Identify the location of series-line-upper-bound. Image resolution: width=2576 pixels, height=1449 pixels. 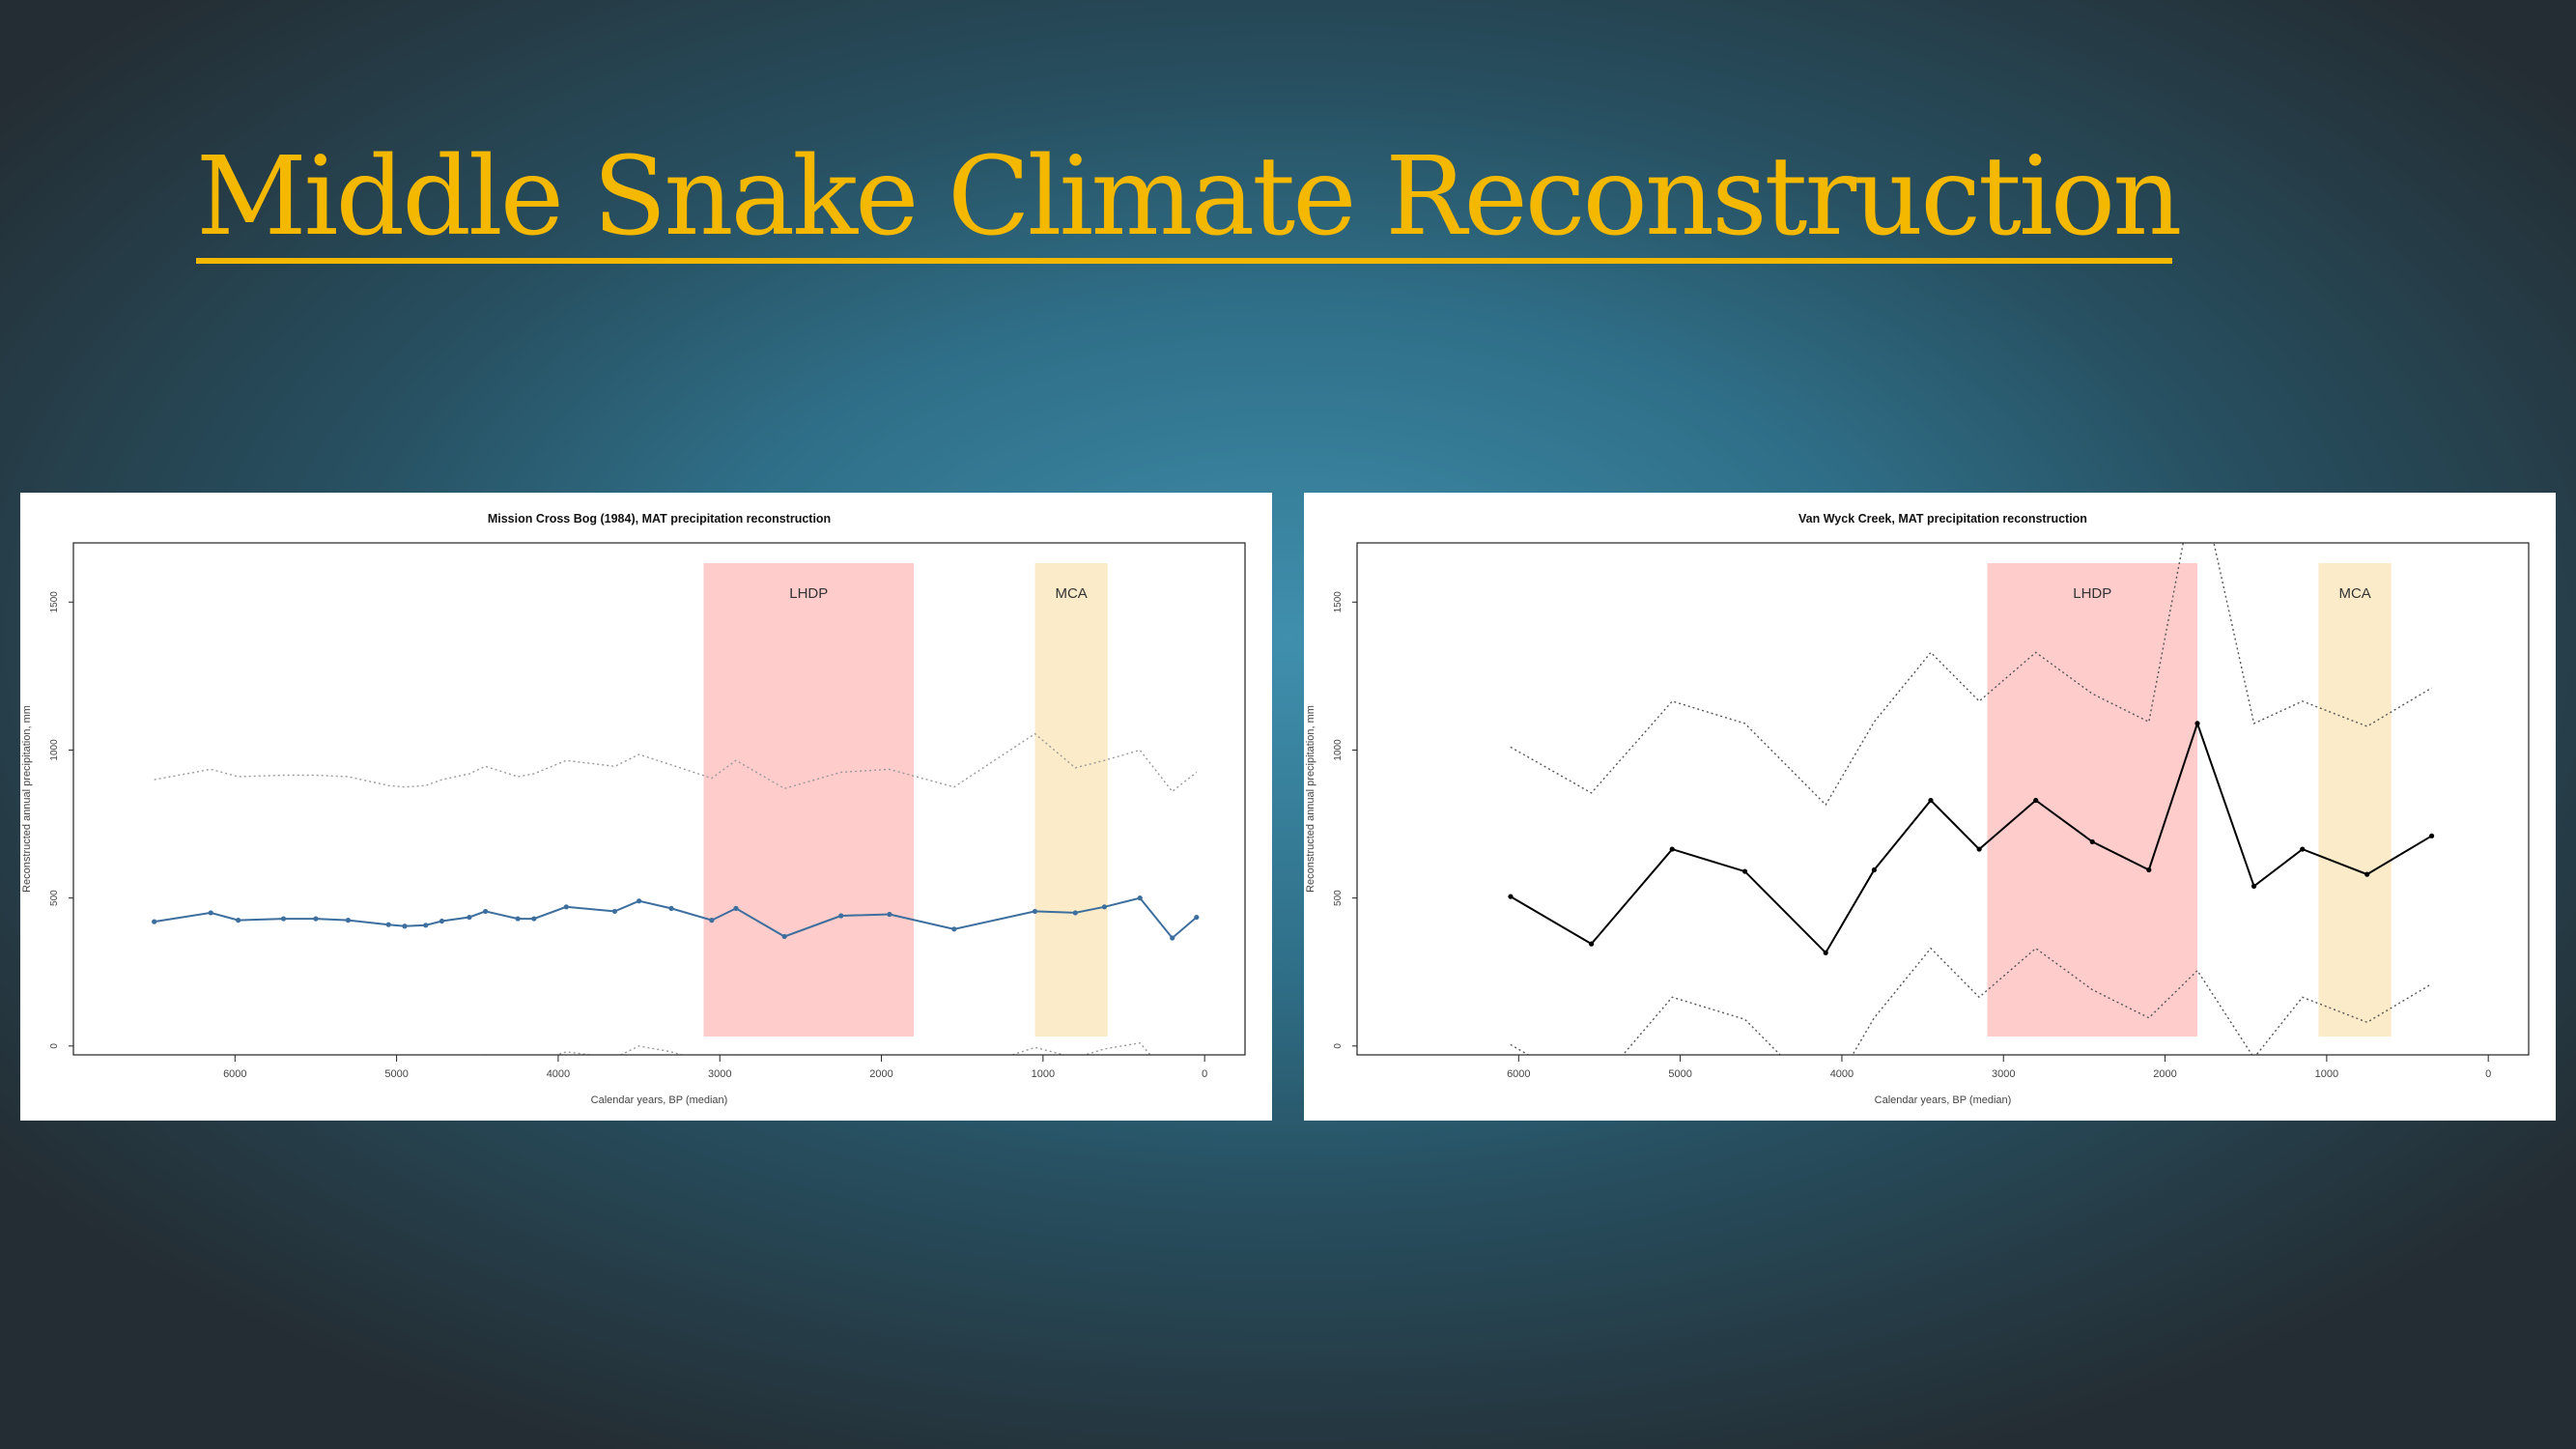
(1971, 675).